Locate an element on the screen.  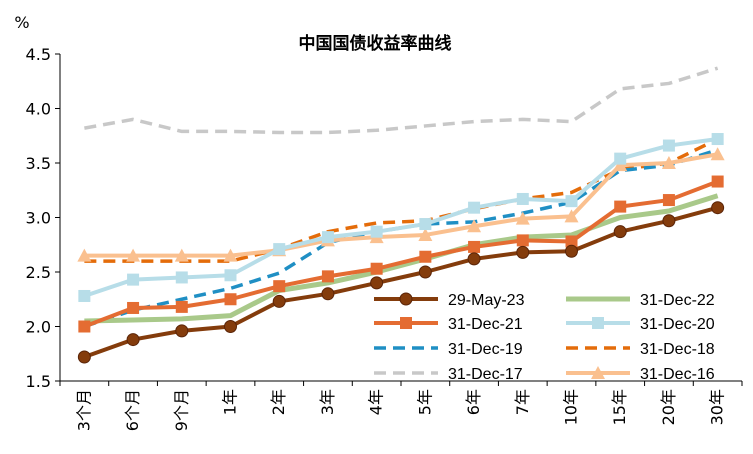
legend-label: 31-Dec-21 is located at coordinates (485, 324).